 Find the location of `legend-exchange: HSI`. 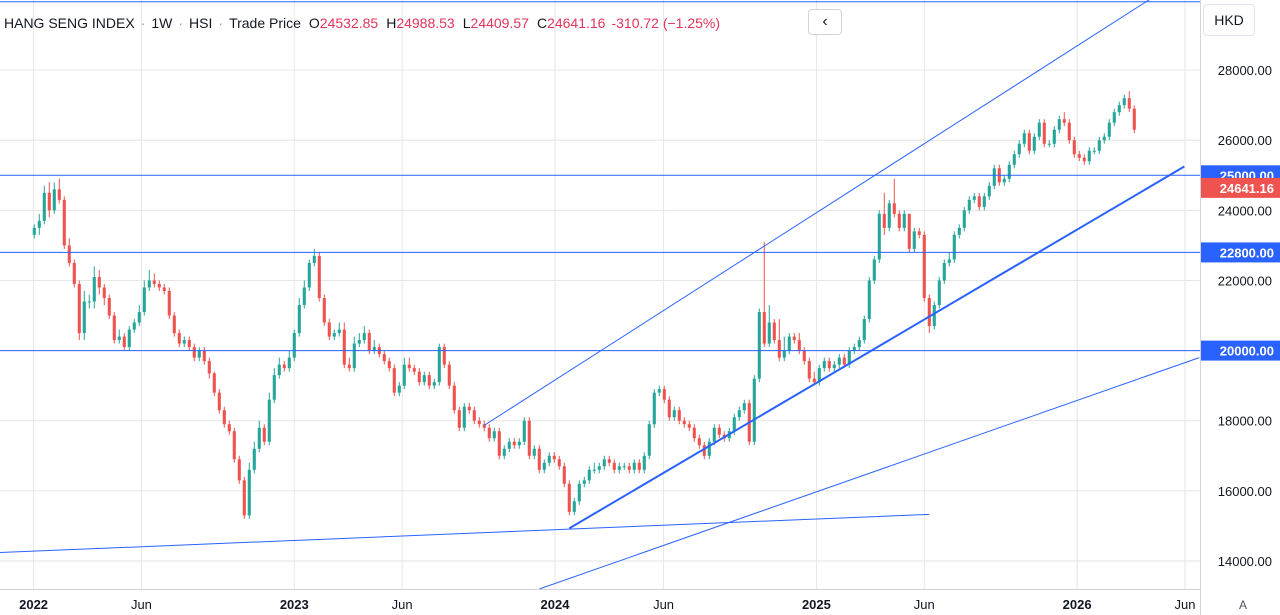

legend-exchange: HSI is located at coordinates (201, 23).